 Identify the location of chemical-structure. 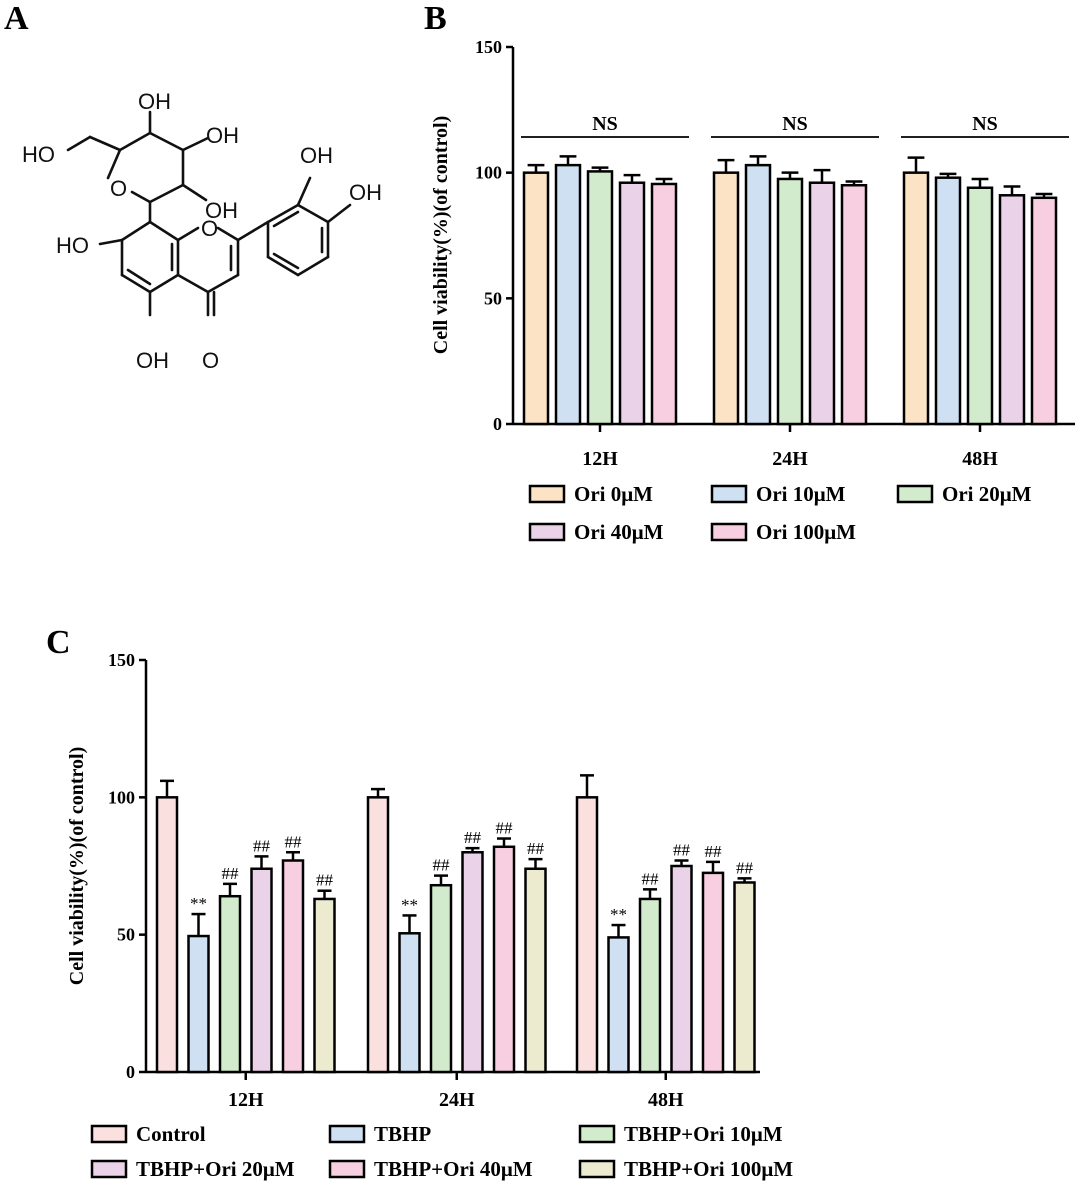
(209, 213).